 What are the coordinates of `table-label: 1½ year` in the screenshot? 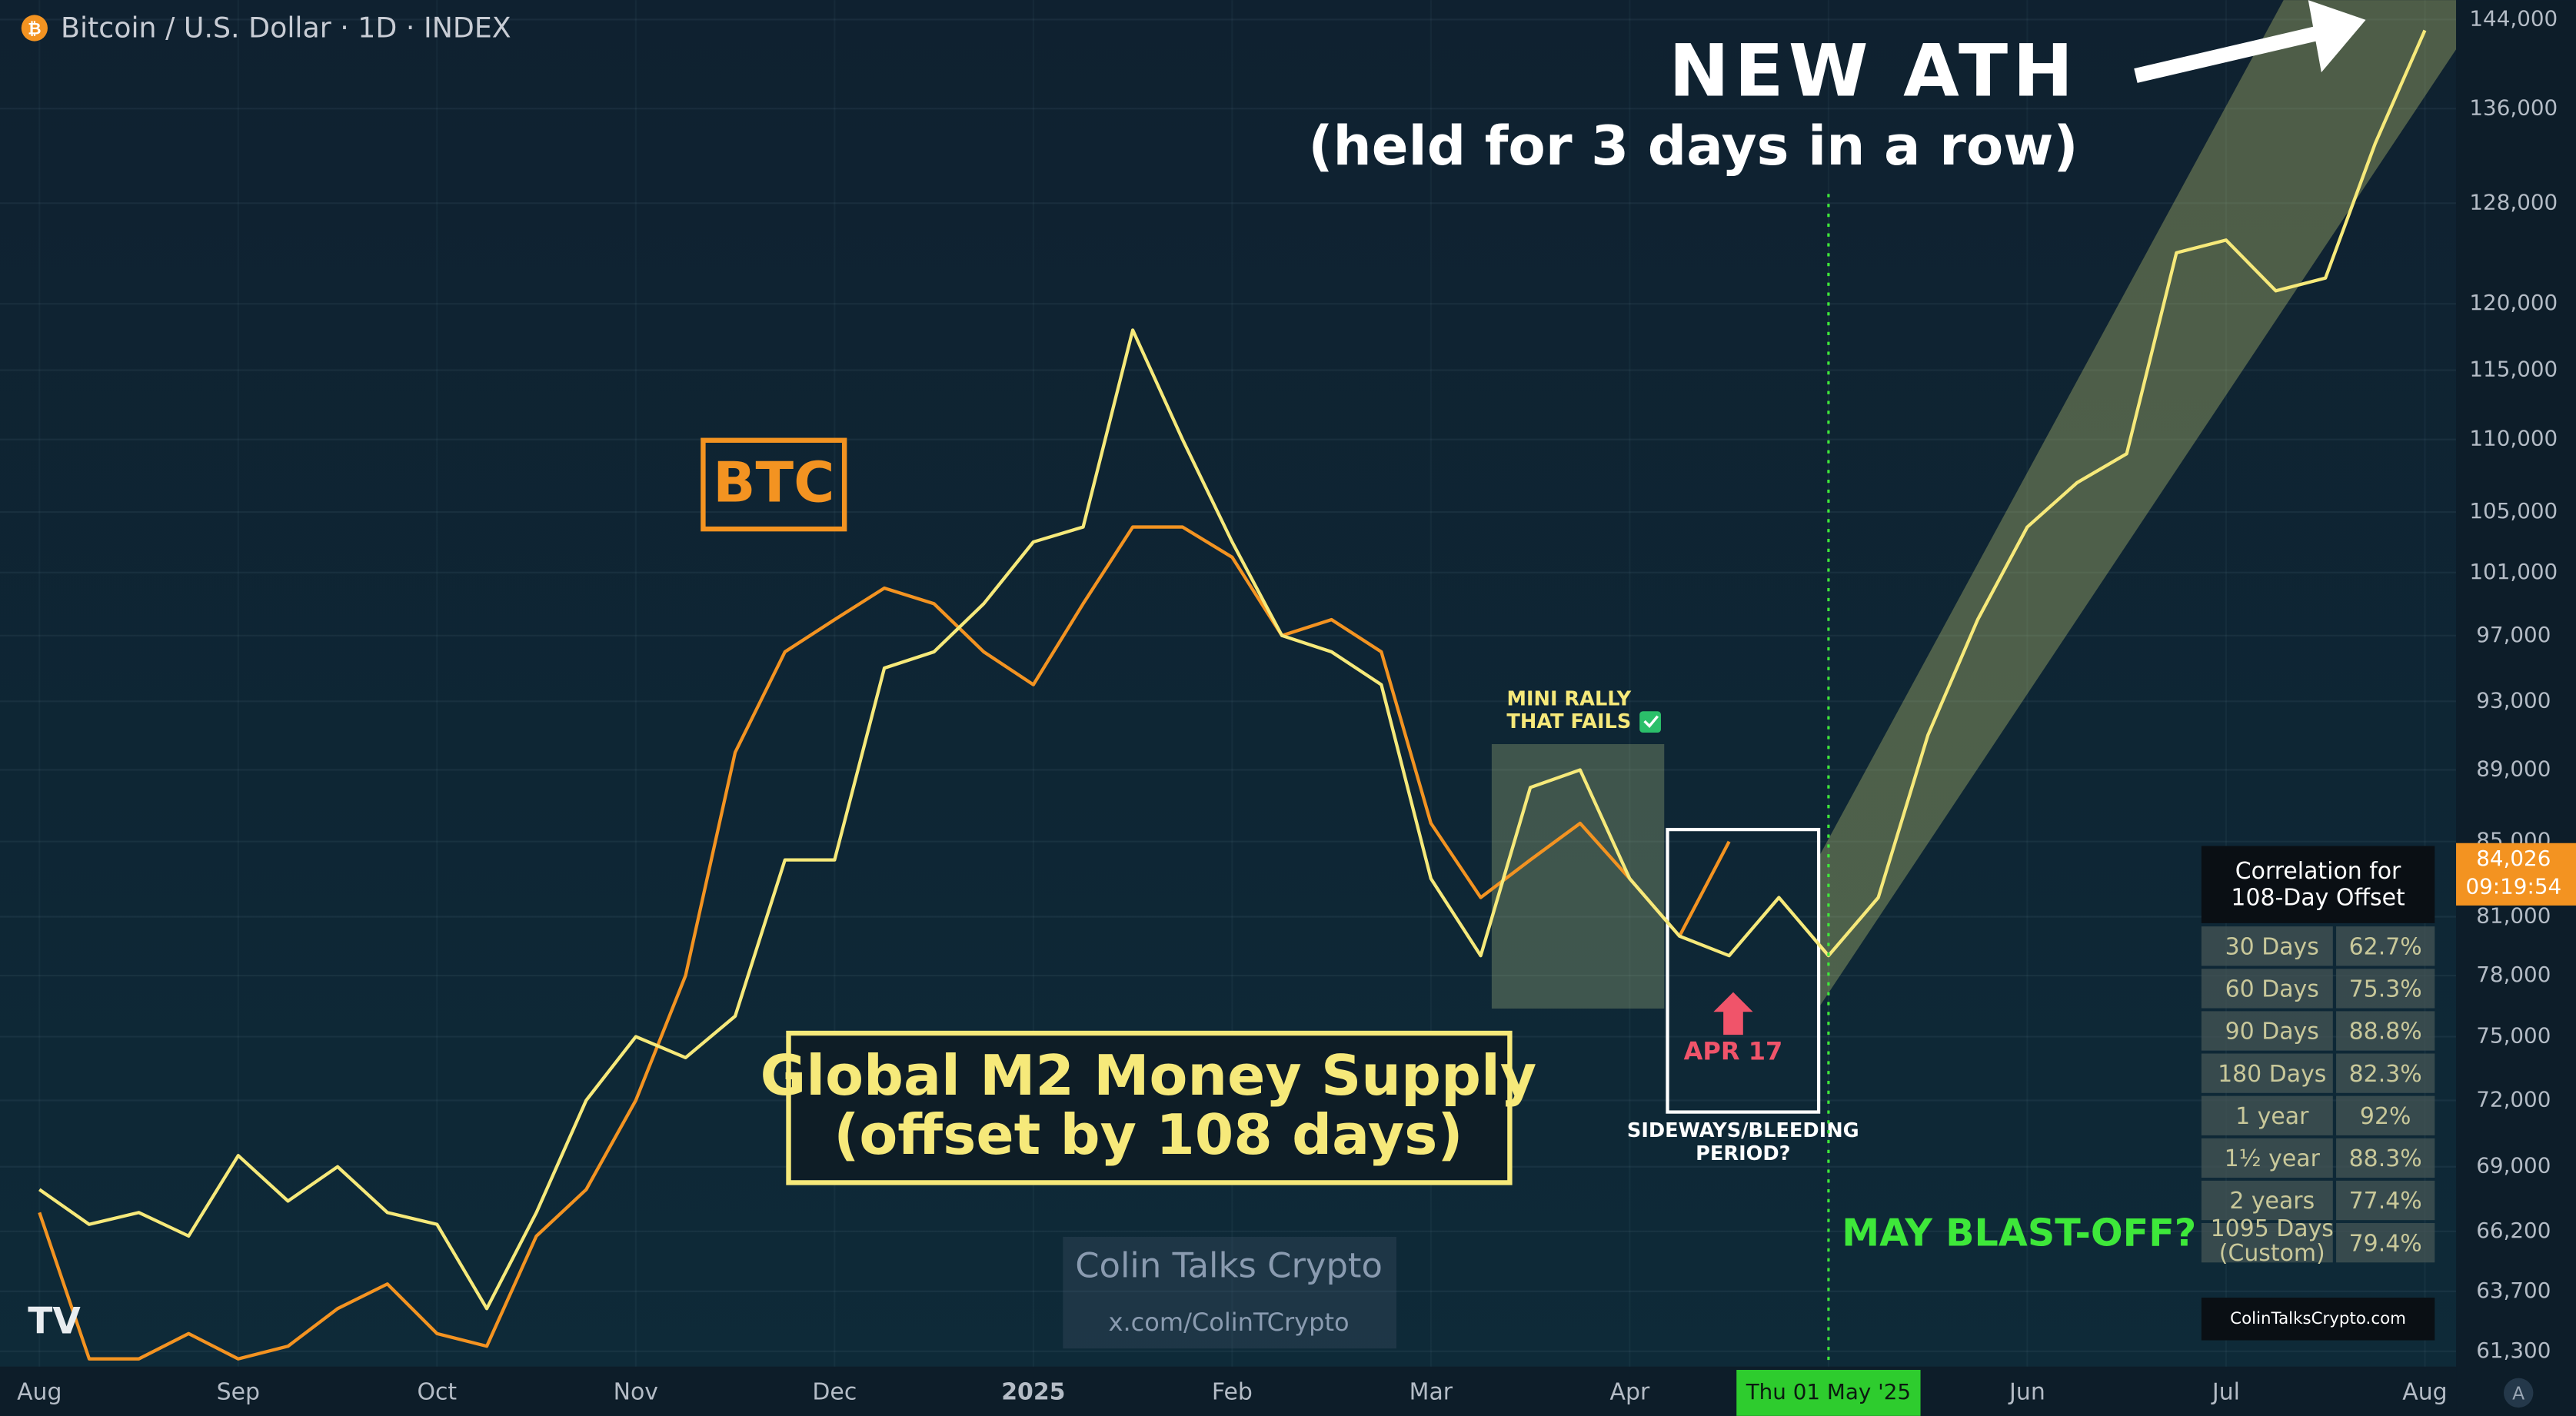 It's located at (2273, 1158).